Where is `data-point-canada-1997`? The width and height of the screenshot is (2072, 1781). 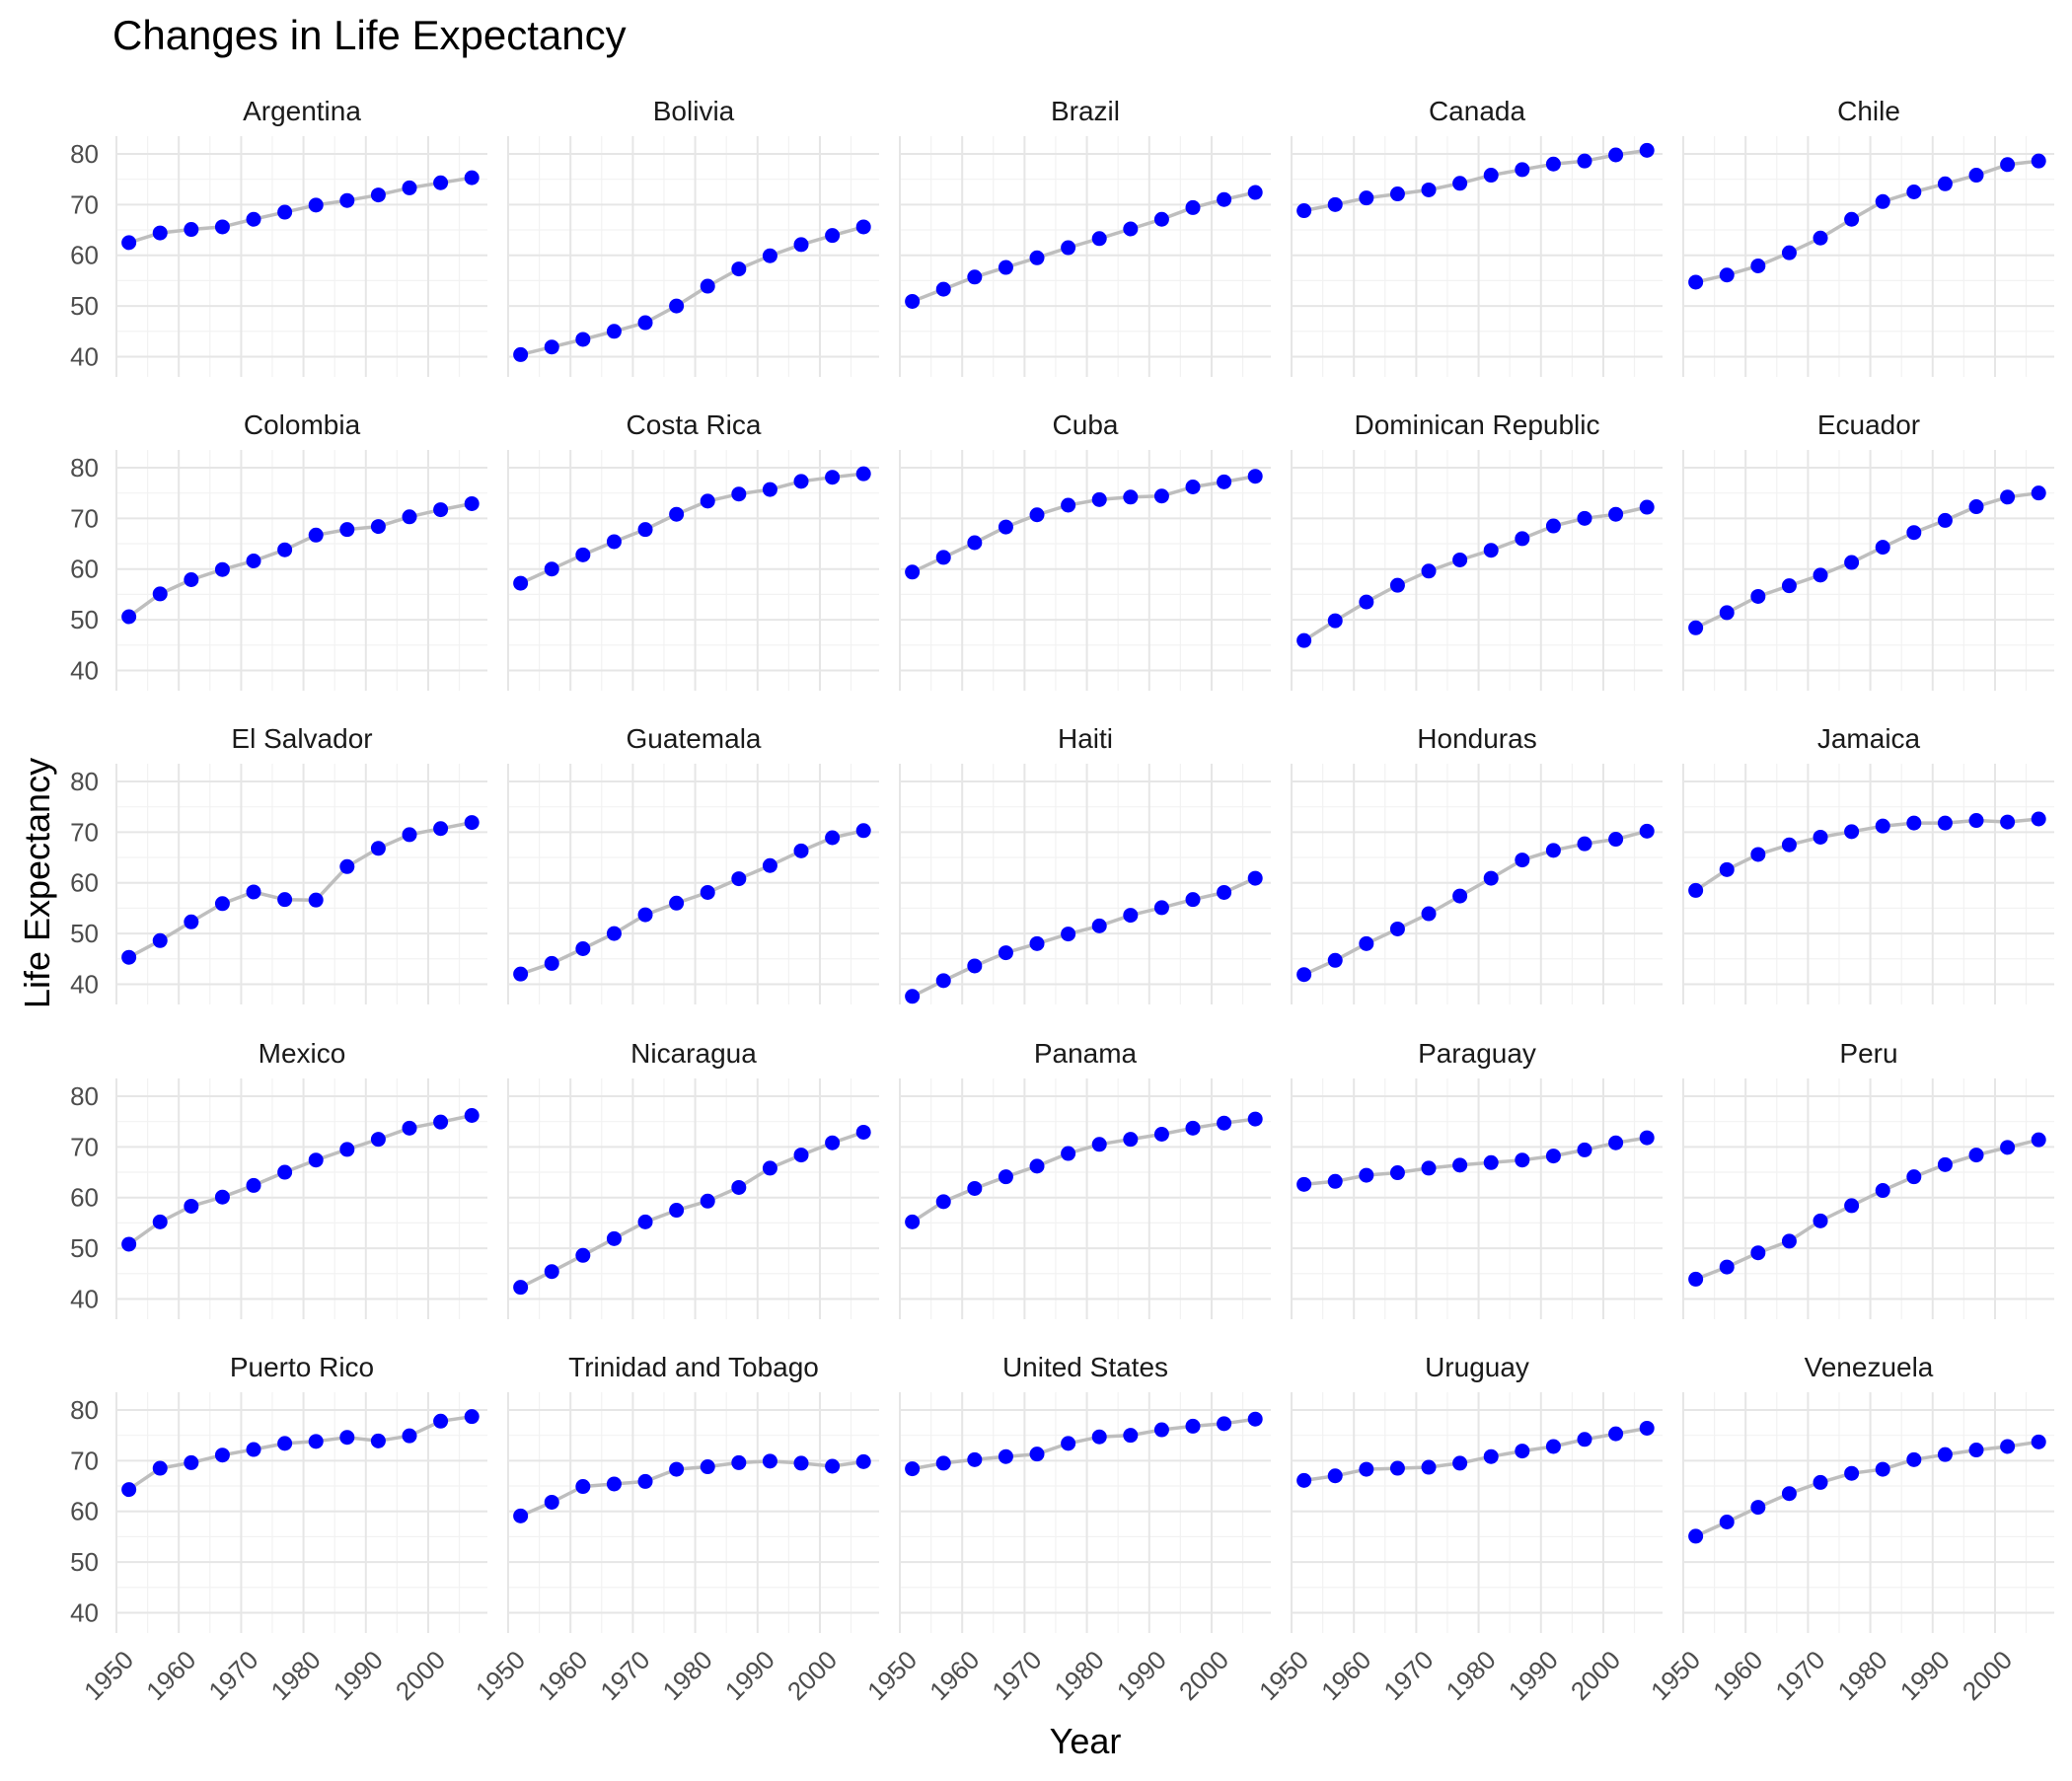 data-point-canada-1997 is located at coordinates (1585, 161).